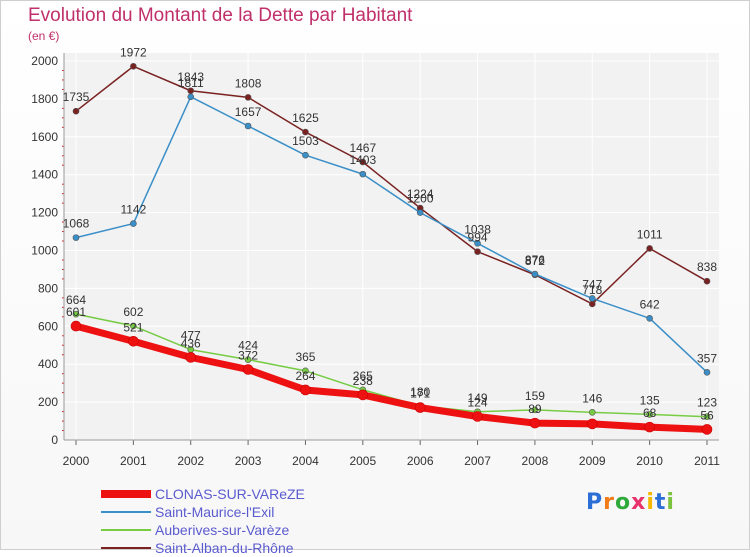 Image resolution: width=750 pixels, height=557 pixels. I want to click on legend-item: Saint-Maurice-l'Exil, so click(203, 512).